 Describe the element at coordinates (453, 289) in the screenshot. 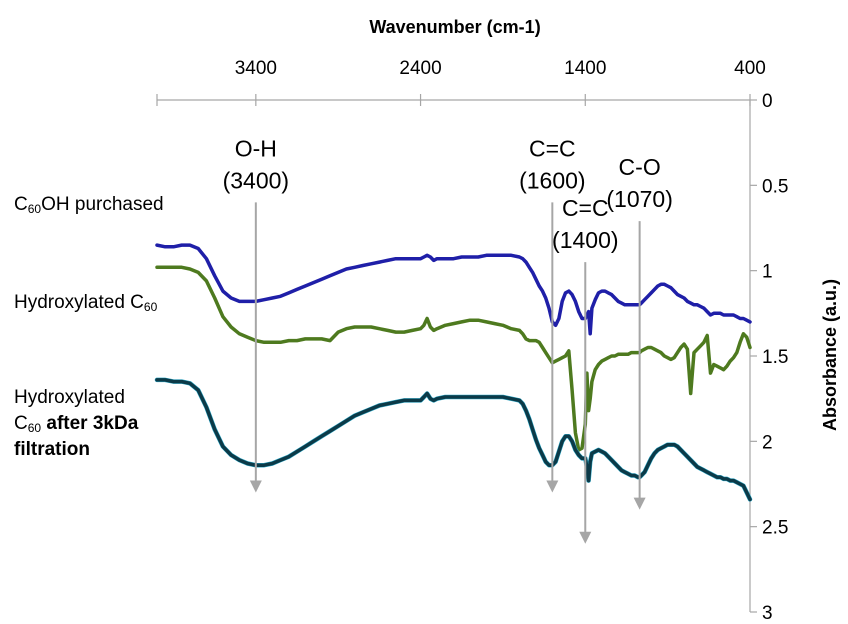

I see `series-line-purchased` at that location.